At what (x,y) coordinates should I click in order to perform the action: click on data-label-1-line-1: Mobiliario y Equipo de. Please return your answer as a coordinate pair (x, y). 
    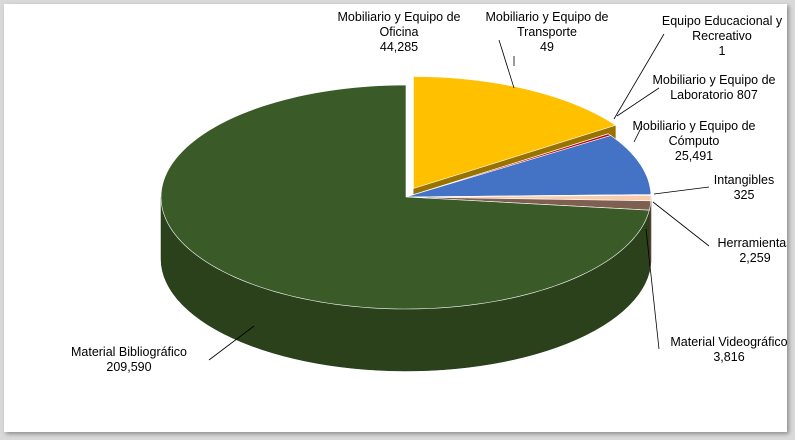
    Looking at the image, I should click on (399, 17).